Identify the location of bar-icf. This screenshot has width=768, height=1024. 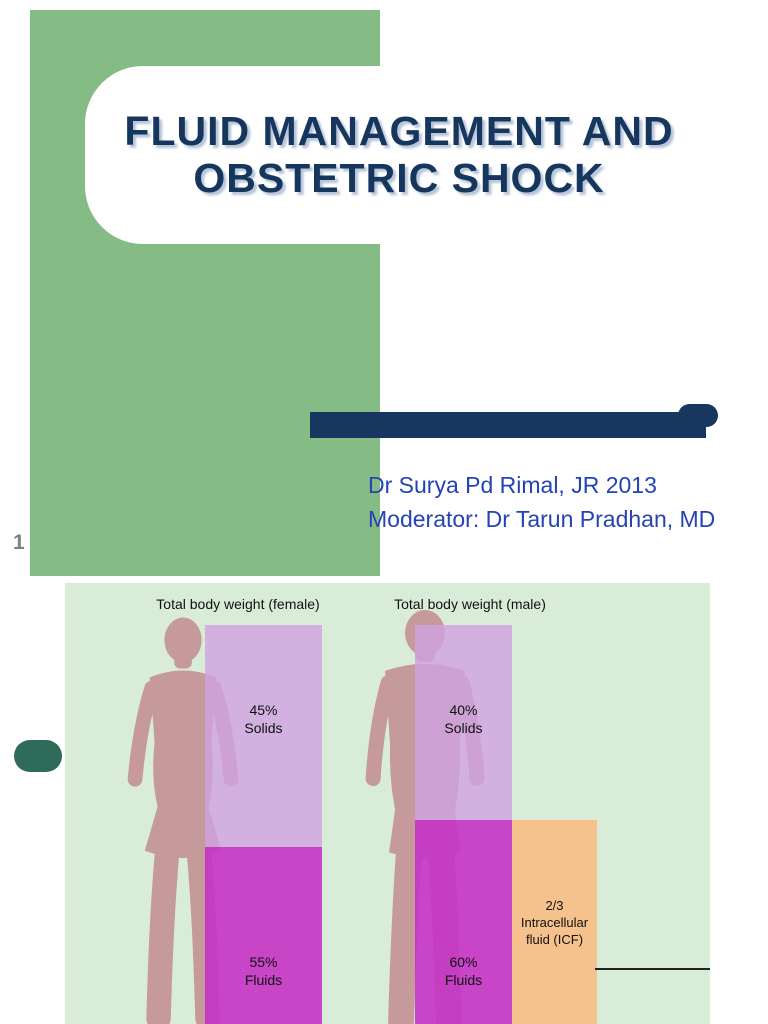
(554, 922).